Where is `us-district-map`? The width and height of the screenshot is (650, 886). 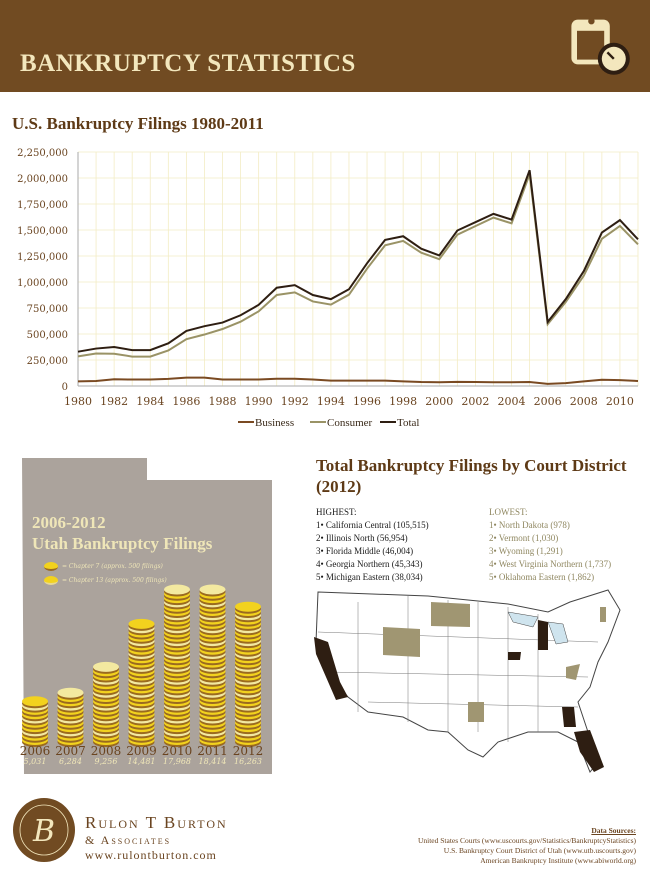 us-district-map is located at coordinates (467, 681).